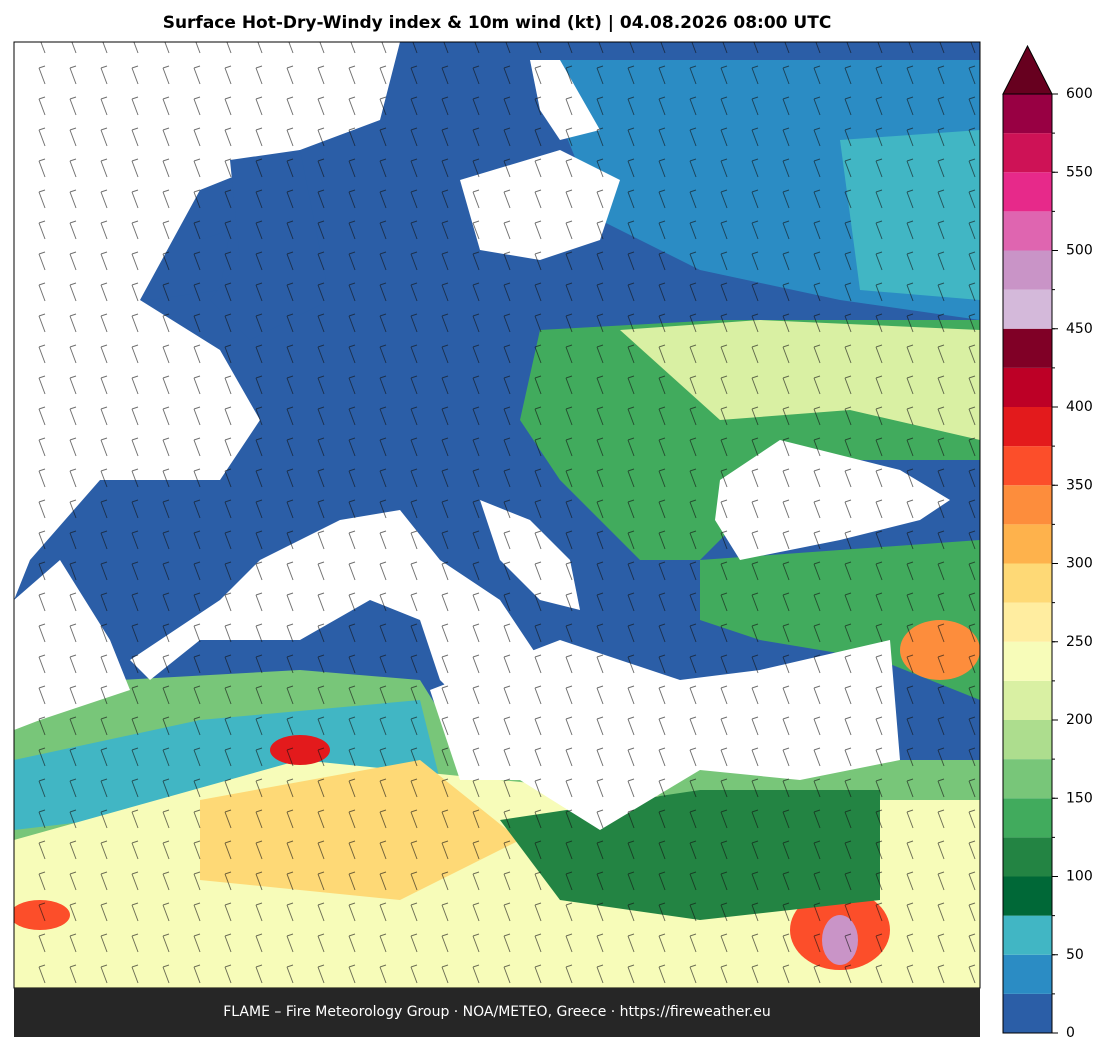 This screenshot has height=1062, width=1113. Describe the element at coordinates (1027, 69) in the screenshot. I see `colorbar-extend` at that location.